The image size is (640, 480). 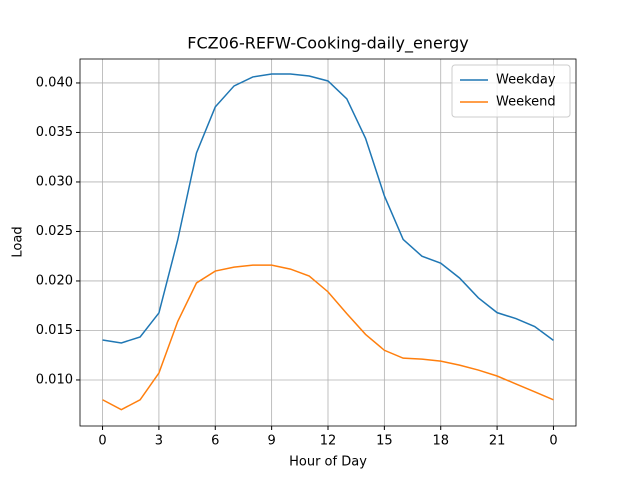 What do you see at coordinates (526, 80) in the screenshot?
I see `legend-label: Weekday` at bounding box center [526, 80].